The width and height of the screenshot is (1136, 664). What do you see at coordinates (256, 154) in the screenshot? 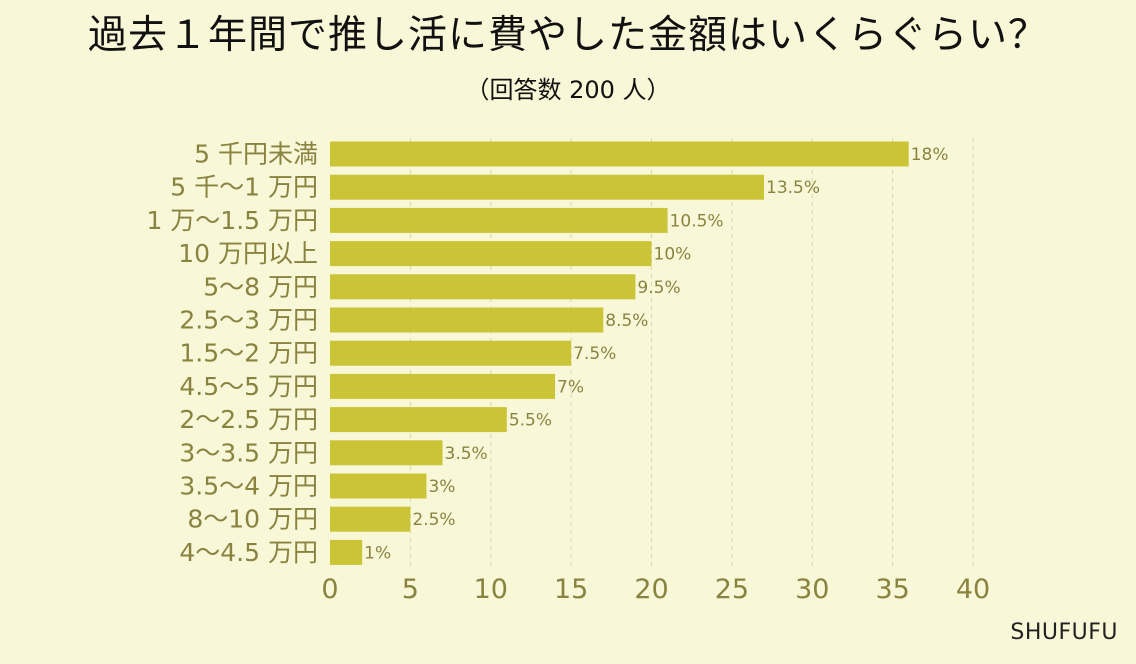
I see `category-label: 5 千円未満` at bounding box center [256, 154].